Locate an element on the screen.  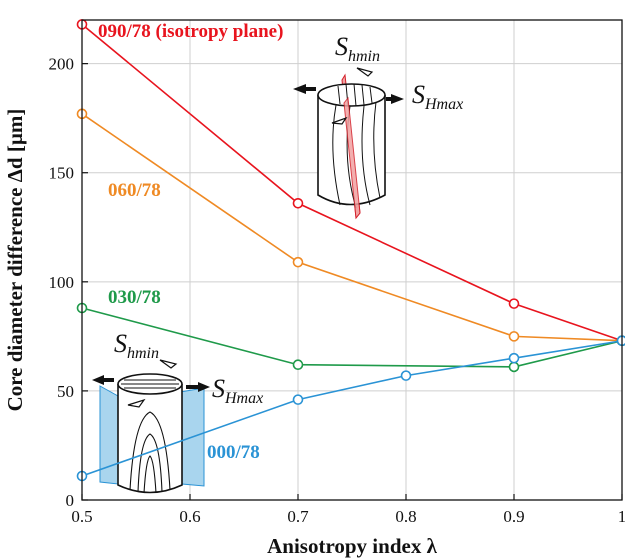
core-texture is located at coordinates (356, 155).